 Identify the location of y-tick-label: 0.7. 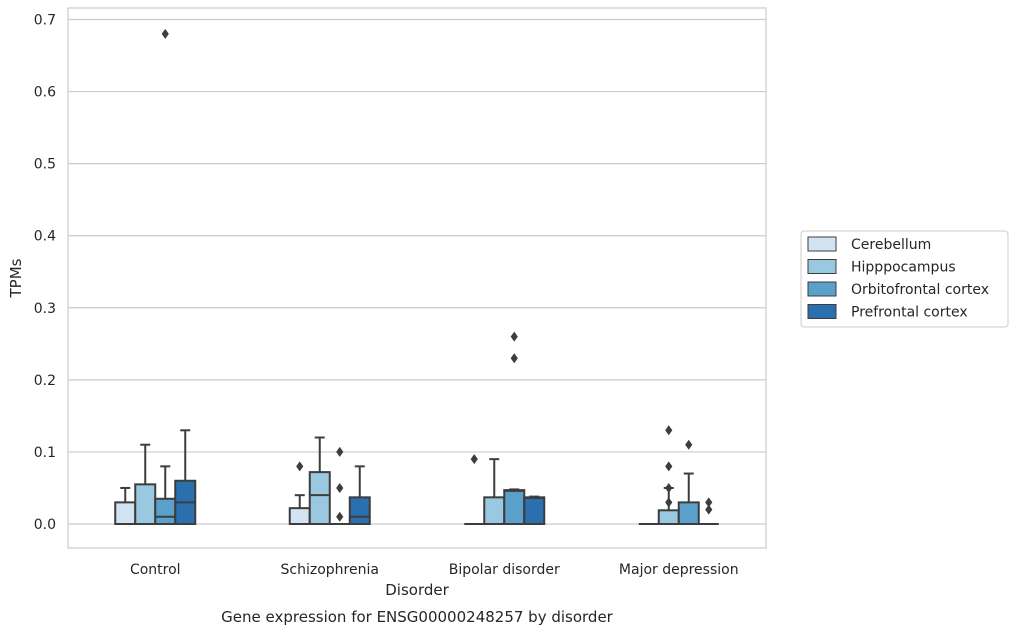
(45, 21).